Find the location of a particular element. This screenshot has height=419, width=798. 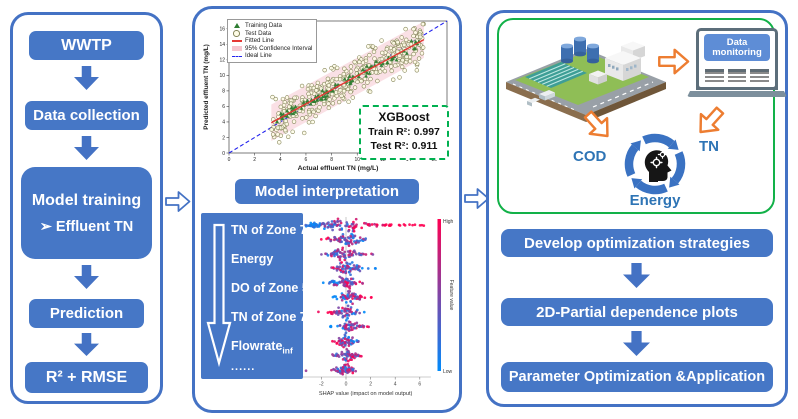

laptop-screen: Data monitoring is located at coordinates (737, 59).